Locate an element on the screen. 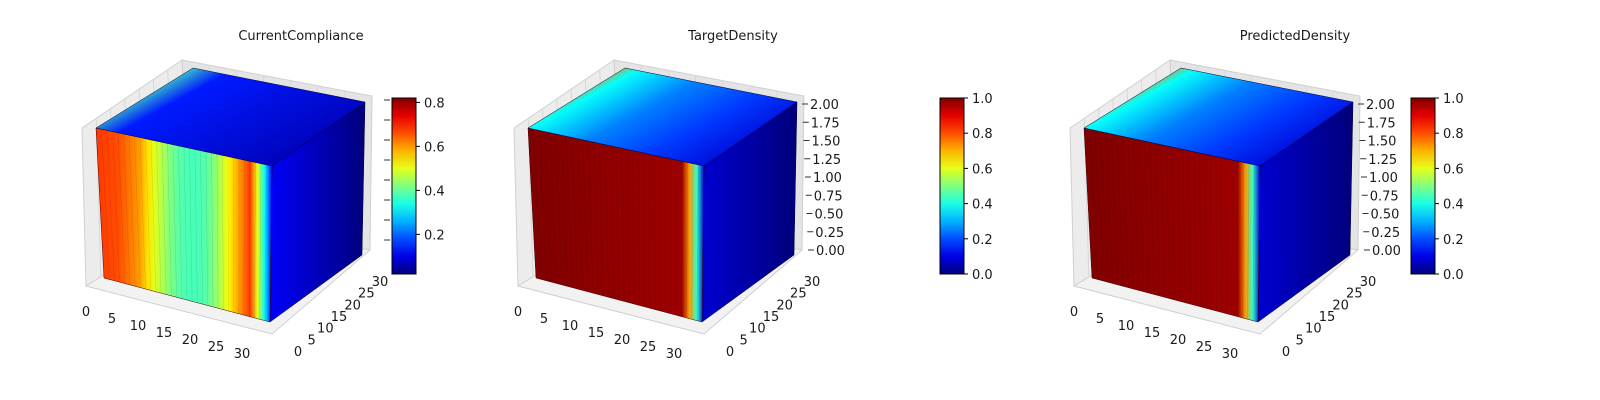 The width and height of the screenshot is (1600, 400). colorbar: 0.0 0.2 0.4 0.6 0.8 1.0 is located at coordinates (966, 187).